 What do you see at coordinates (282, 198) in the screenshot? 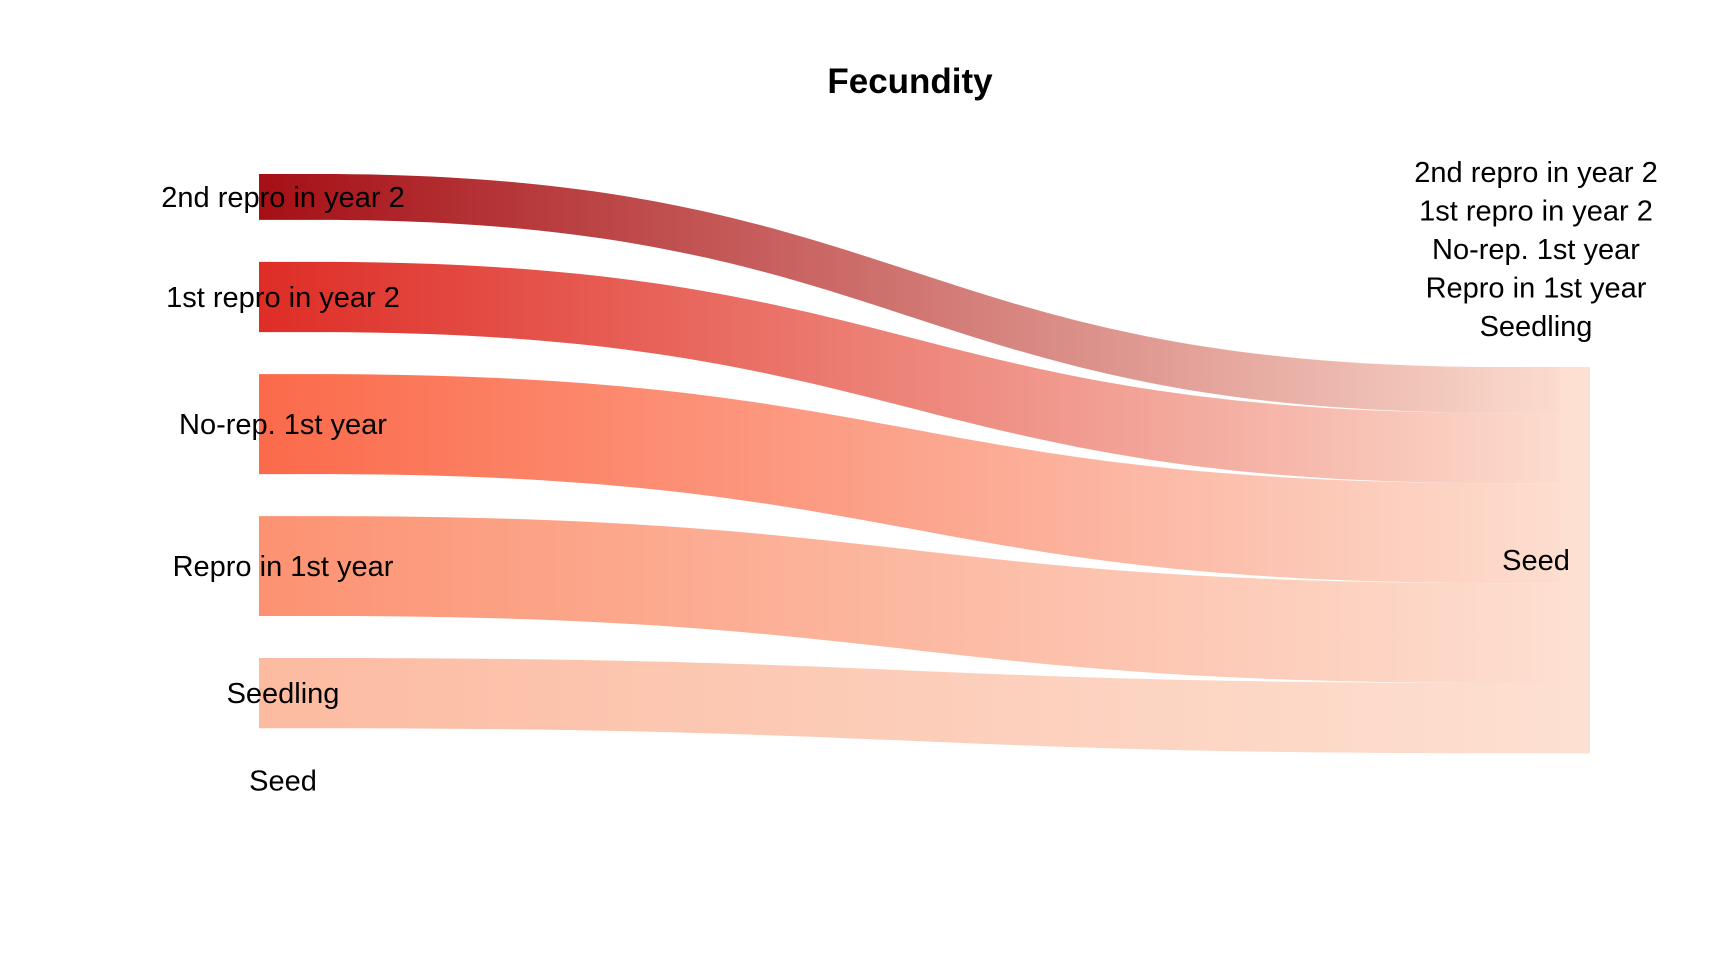
I see `source-label-2nd-repro-in-year-2: 2nd repro in year 2` at bounding box center [282, 198].